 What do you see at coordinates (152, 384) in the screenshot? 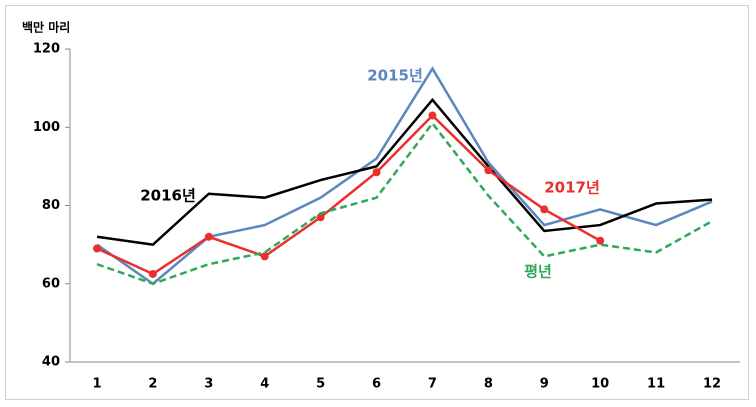
I see `x-tick-label: 2` at bounding box center [152, 384].